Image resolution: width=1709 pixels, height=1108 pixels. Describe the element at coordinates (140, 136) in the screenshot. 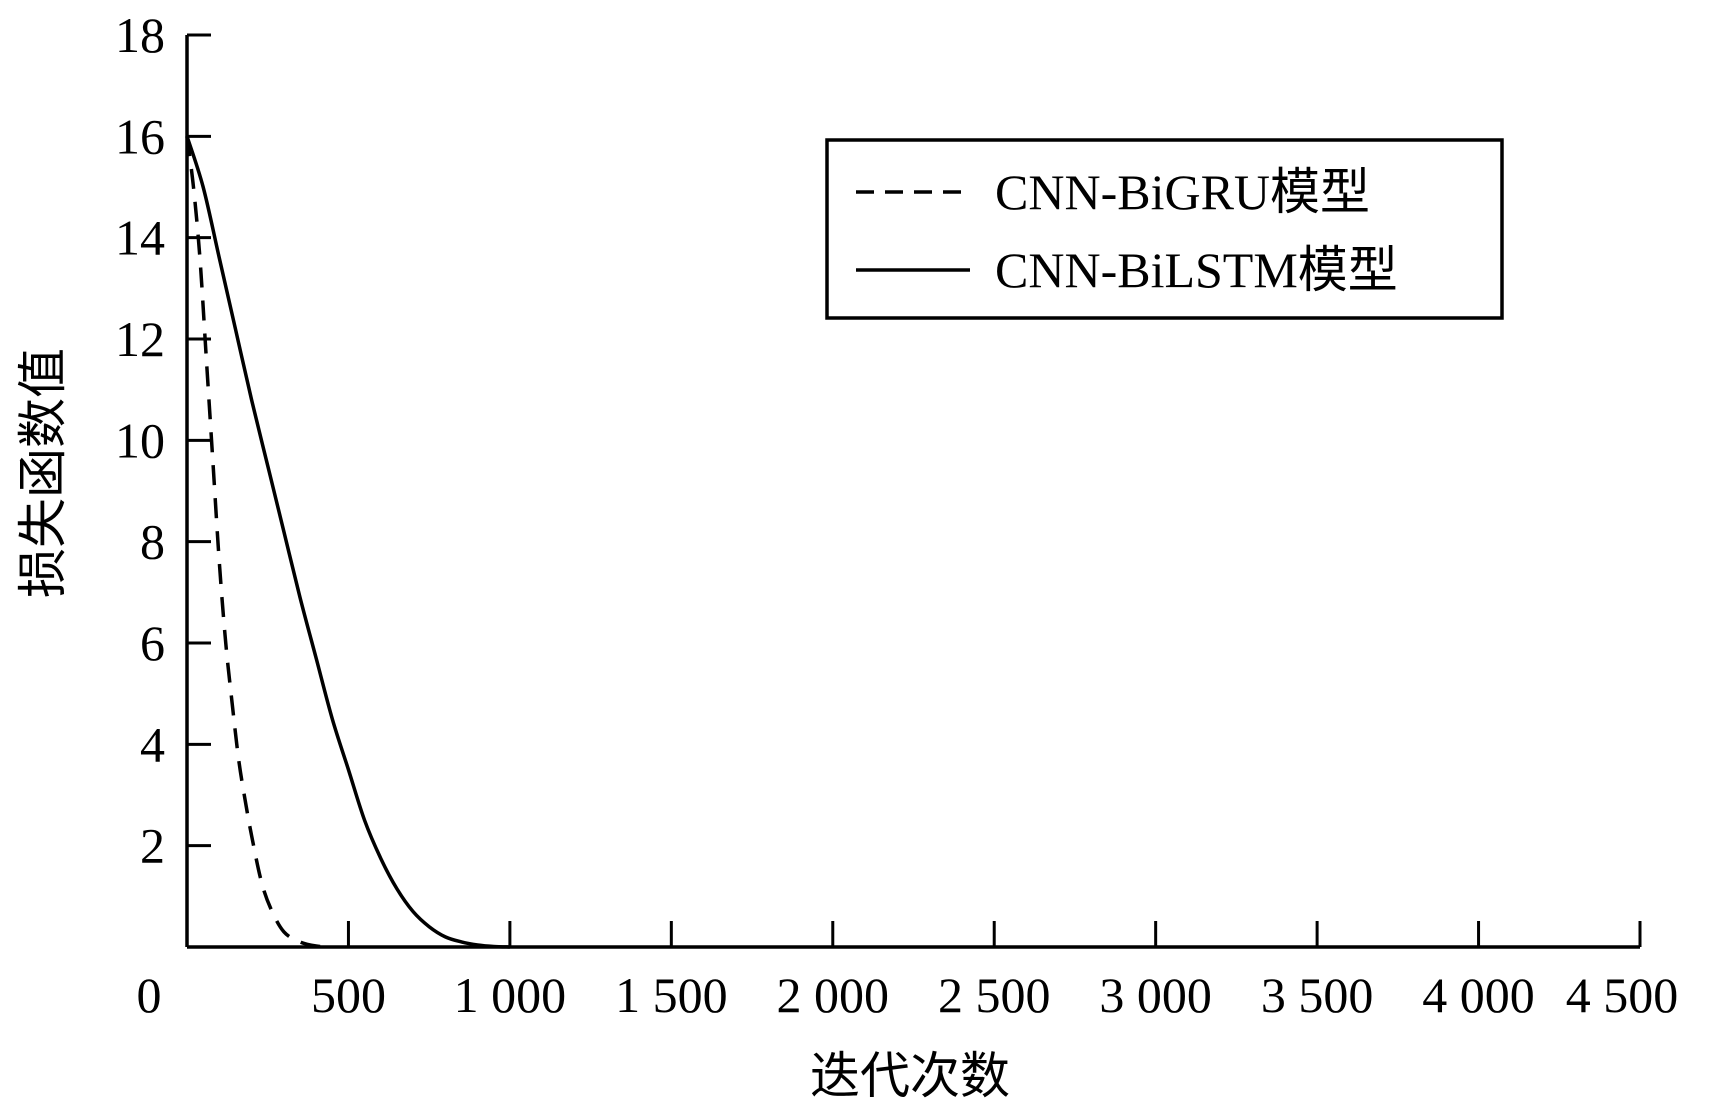

I see `y-tick-label: 16` at that location.